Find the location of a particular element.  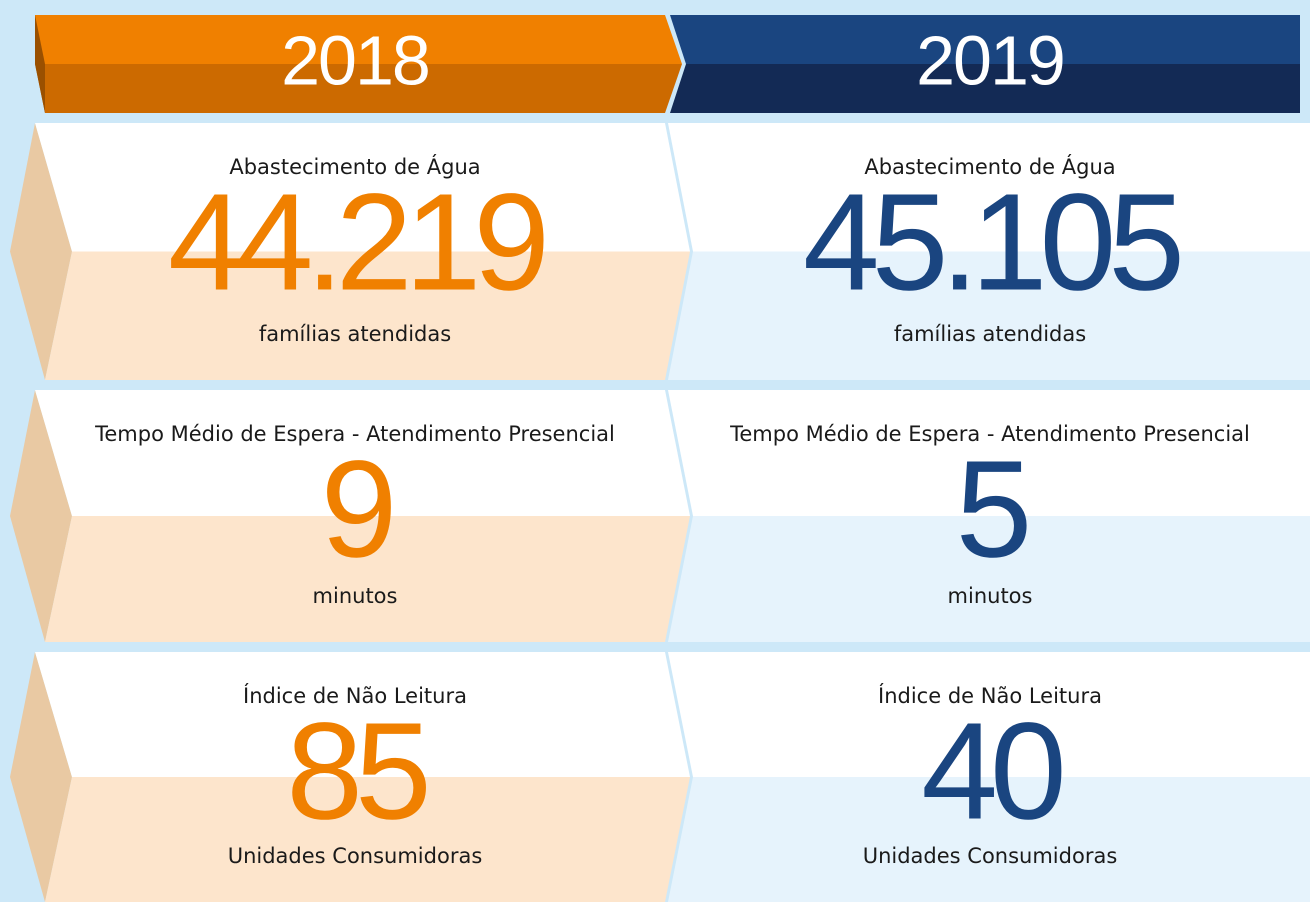

item-value: 5 is located at coordinates (991, 509).